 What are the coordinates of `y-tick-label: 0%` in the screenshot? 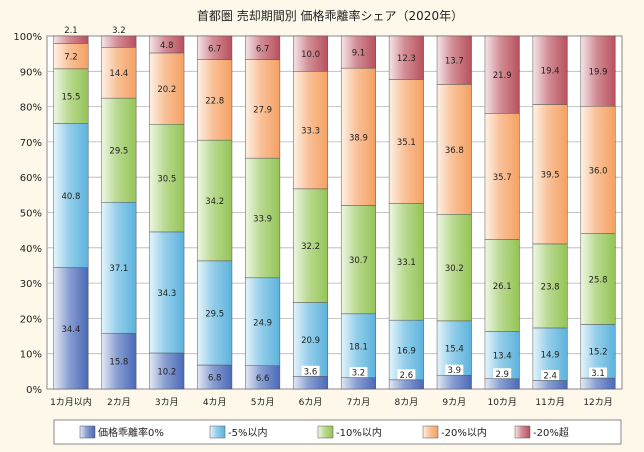 It's located at (34, 390).